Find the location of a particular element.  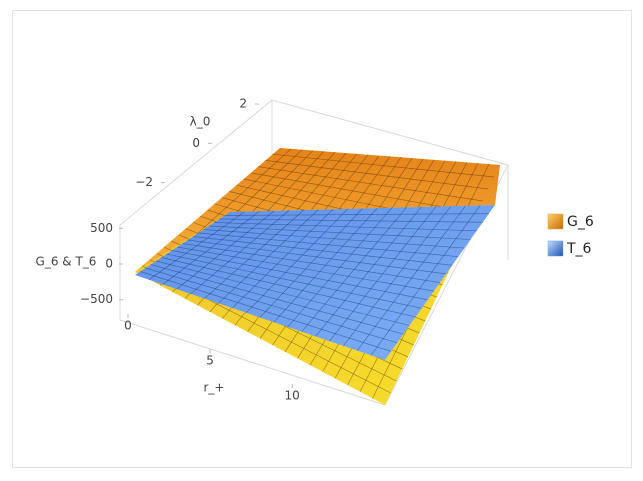

legend-label: G_6 is located at coordinates (580, 222).